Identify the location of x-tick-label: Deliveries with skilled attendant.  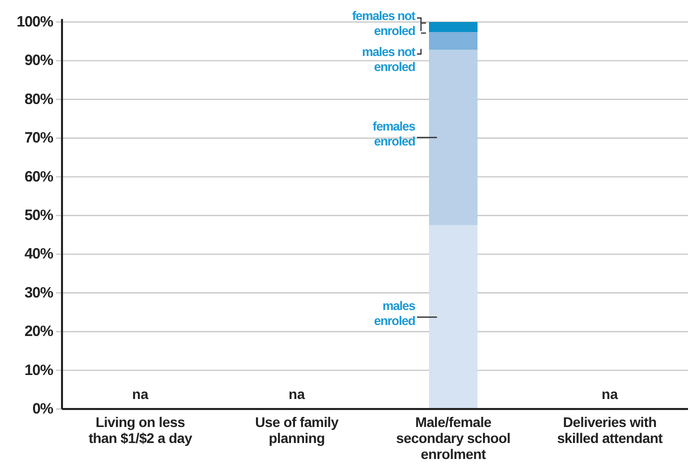
(610, 430).